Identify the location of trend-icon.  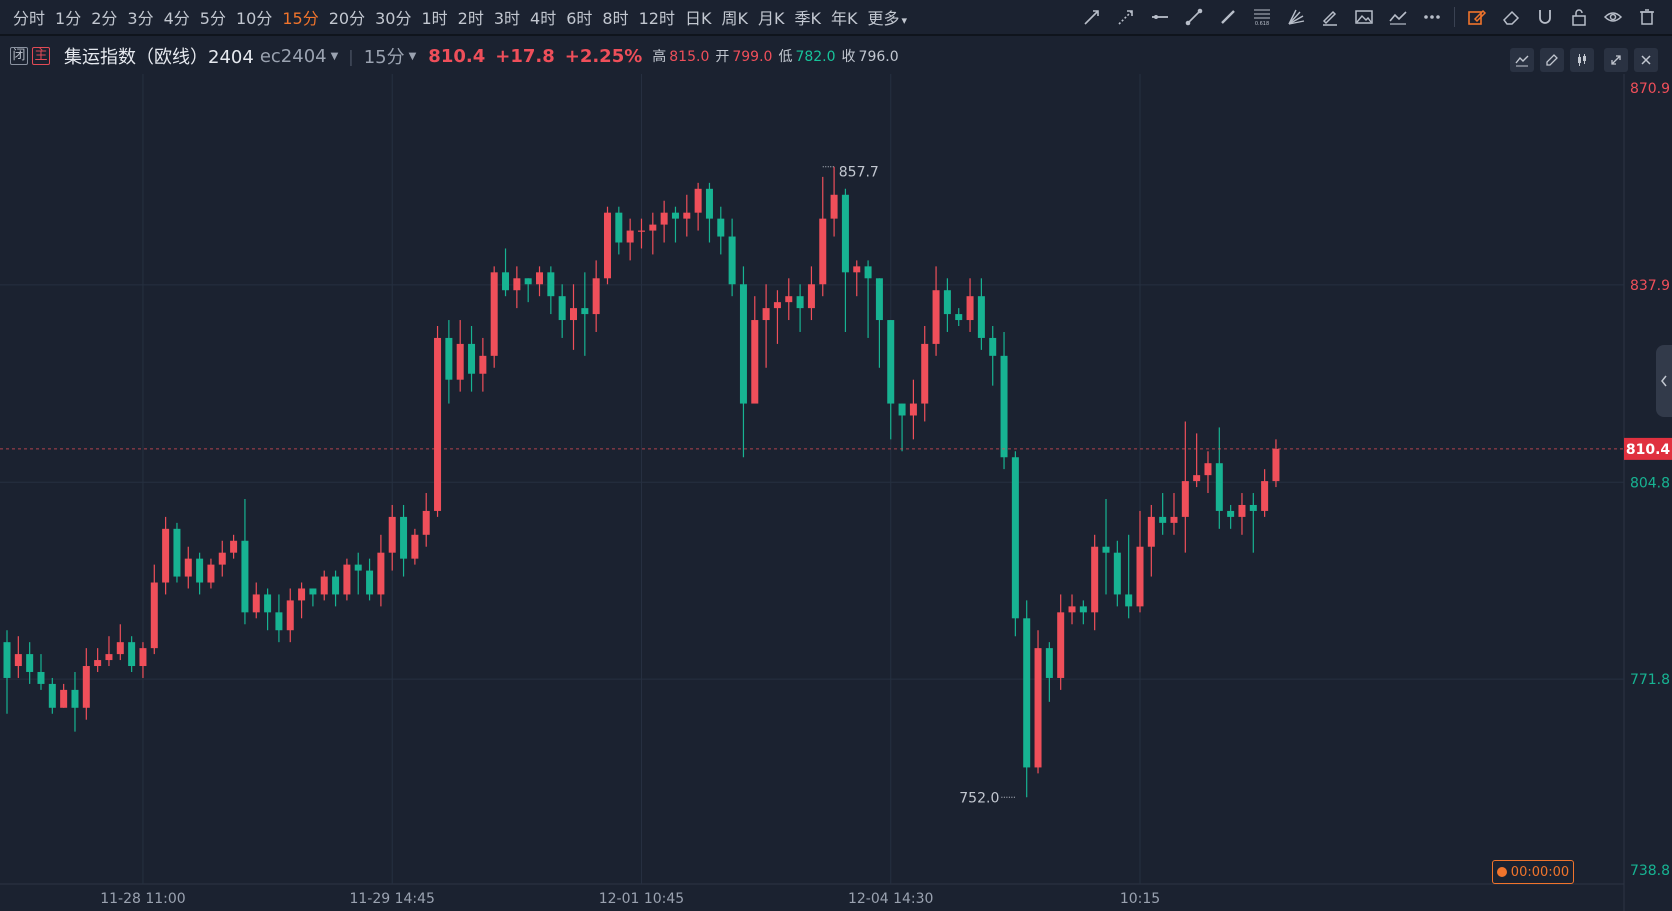
(1398, 17).